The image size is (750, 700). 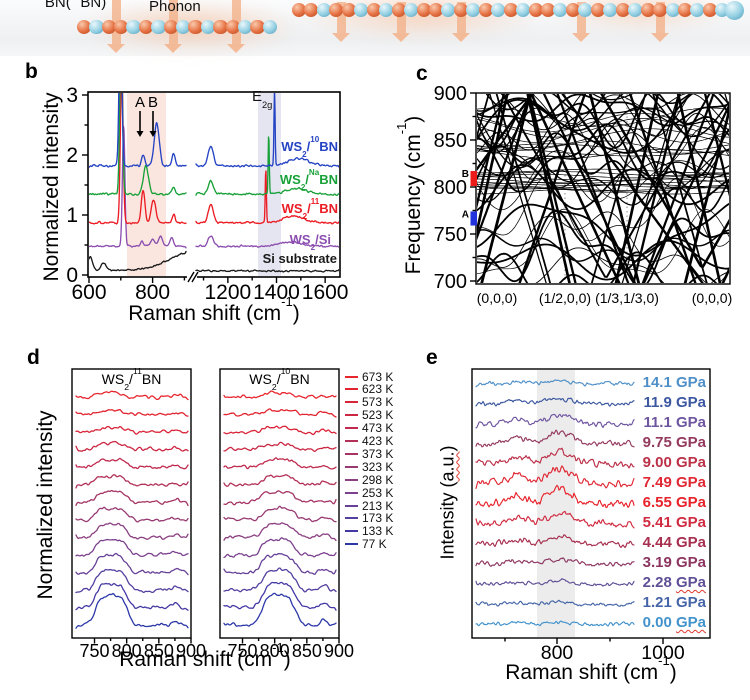 I want to click on legend-temperature-label: 673 K, so click(x=378, y=376).